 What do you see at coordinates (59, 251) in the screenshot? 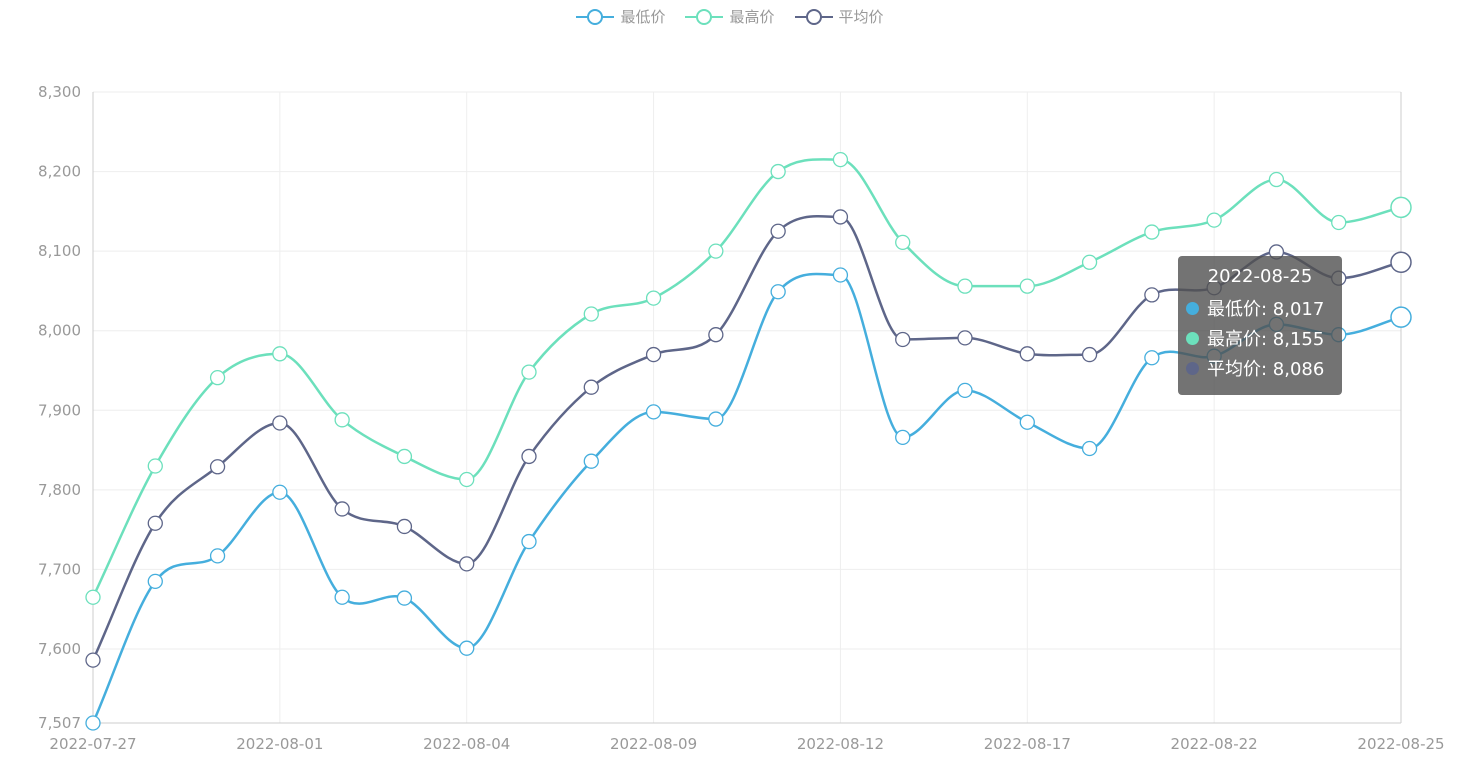
I see `y-tick-label: 8,100` at bounding box center [59, 251].